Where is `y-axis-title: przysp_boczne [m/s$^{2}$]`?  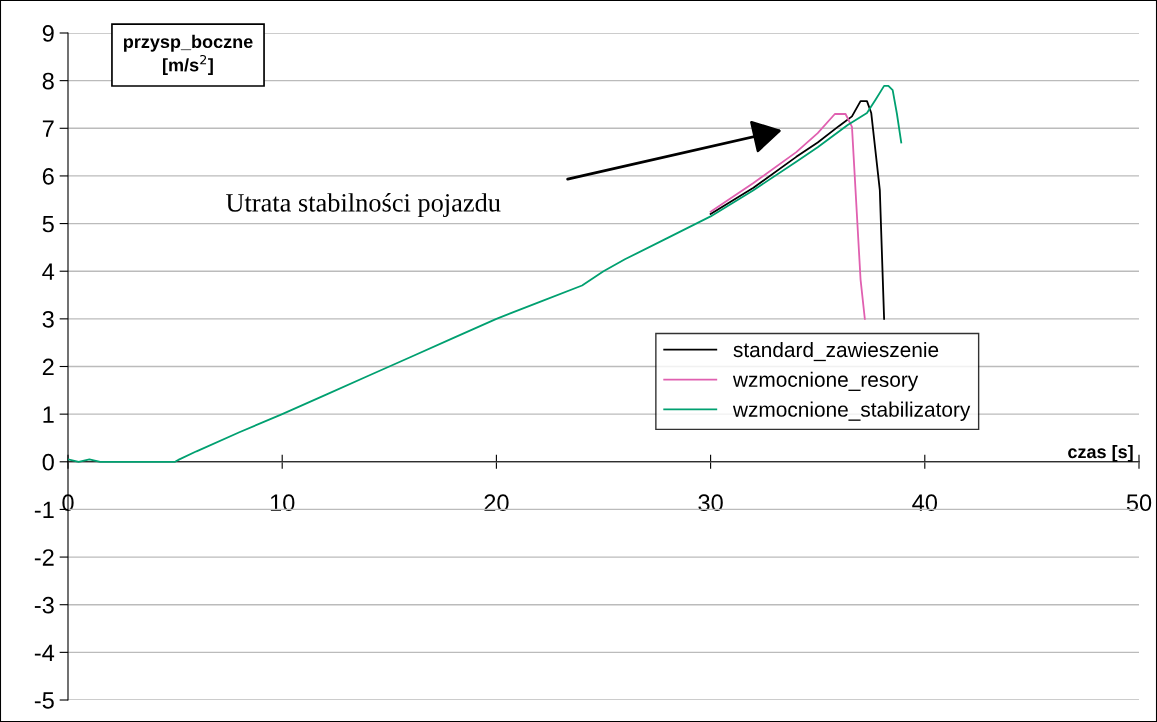 y-axis-title: przysp_boczne [m/s$^{2}$] is located at coordinates (188, 54).